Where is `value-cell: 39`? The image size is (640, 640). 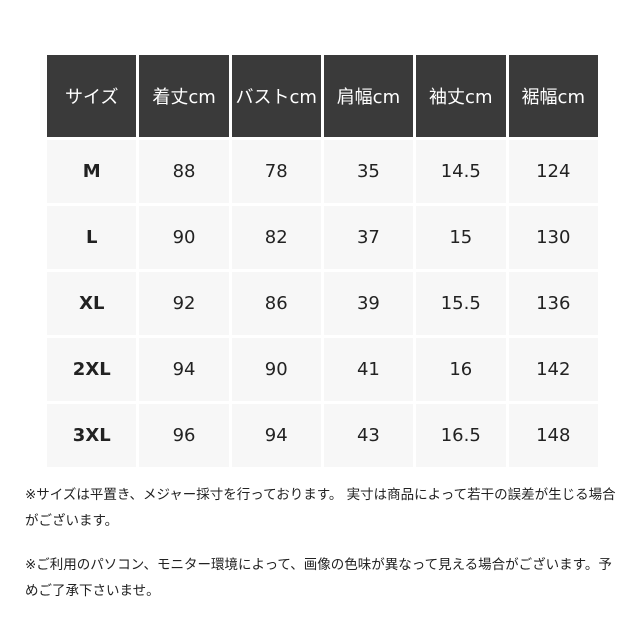 value-cell: 39 is located at coordinates (368, 303).